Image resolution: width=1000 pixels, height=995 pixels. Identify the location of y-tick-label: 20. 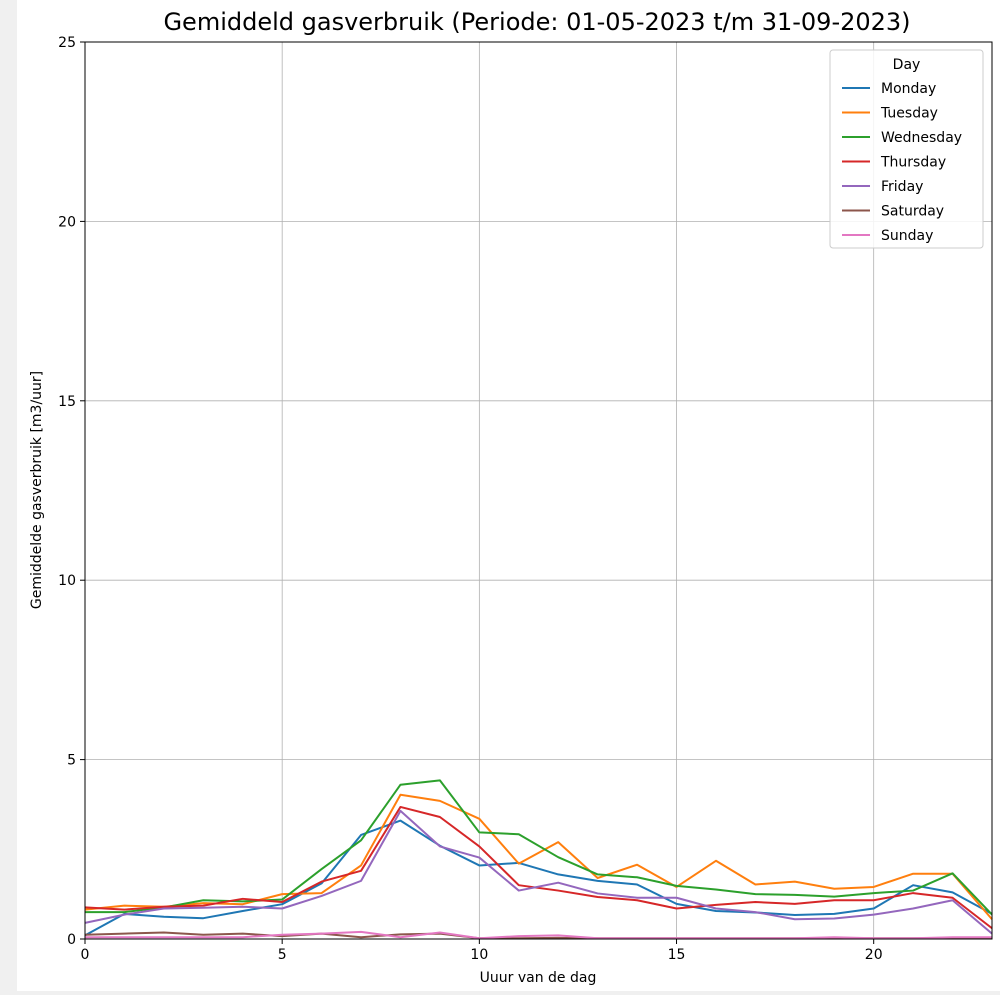
(67, 222).